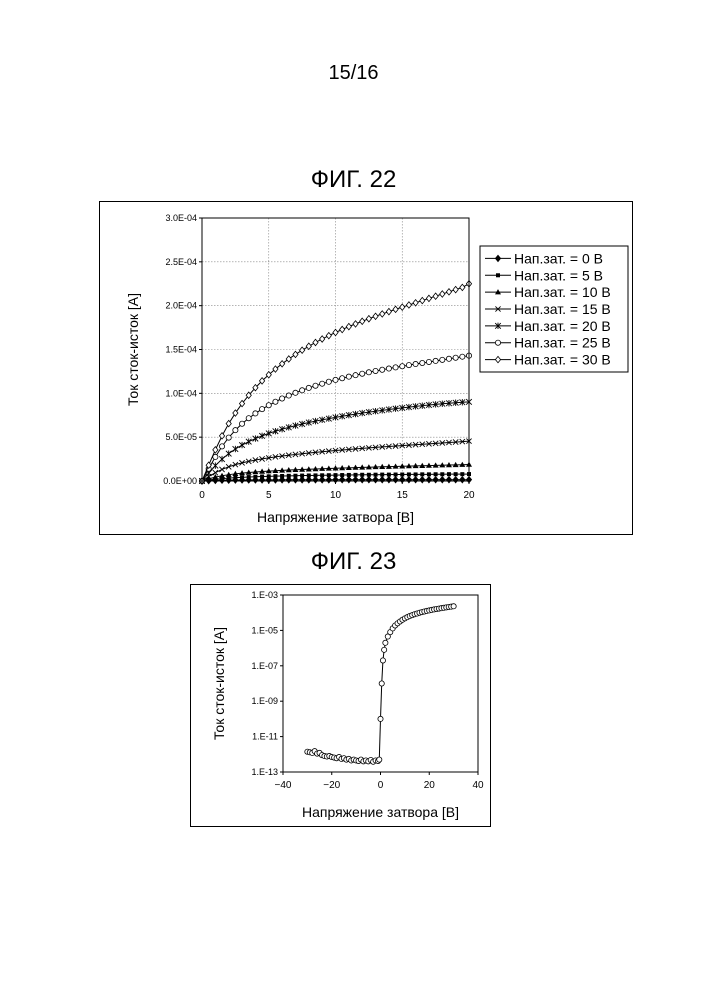  I want to click on chart2-x-tick-label: −20, so click(331, 785).